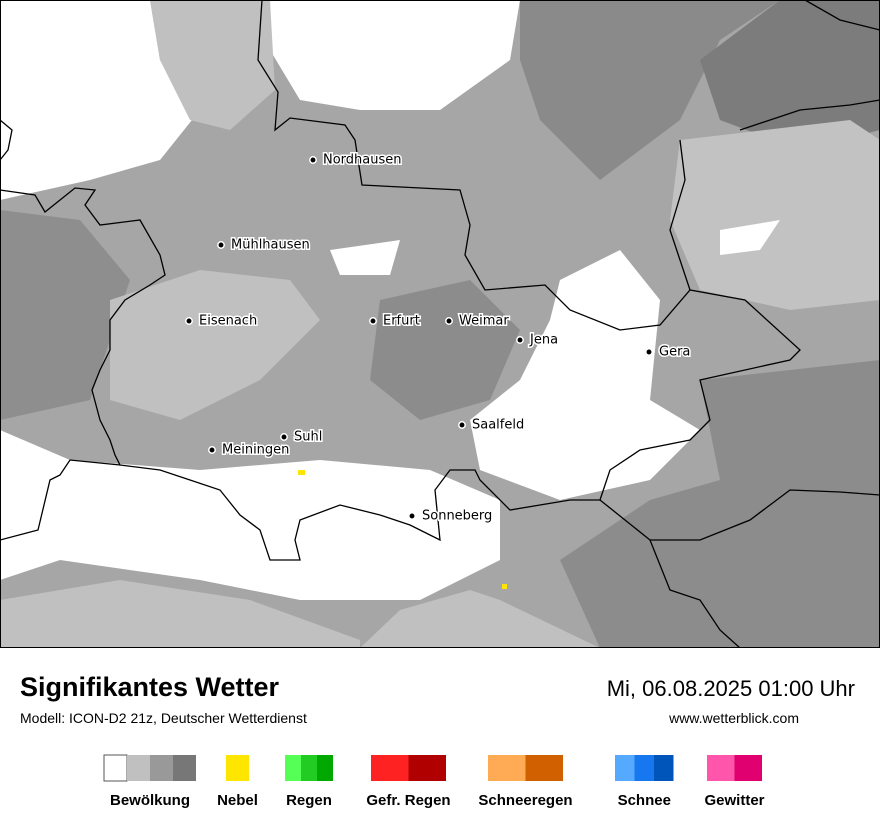  I want to click on legend-label: Schnee, so click(644, 800).